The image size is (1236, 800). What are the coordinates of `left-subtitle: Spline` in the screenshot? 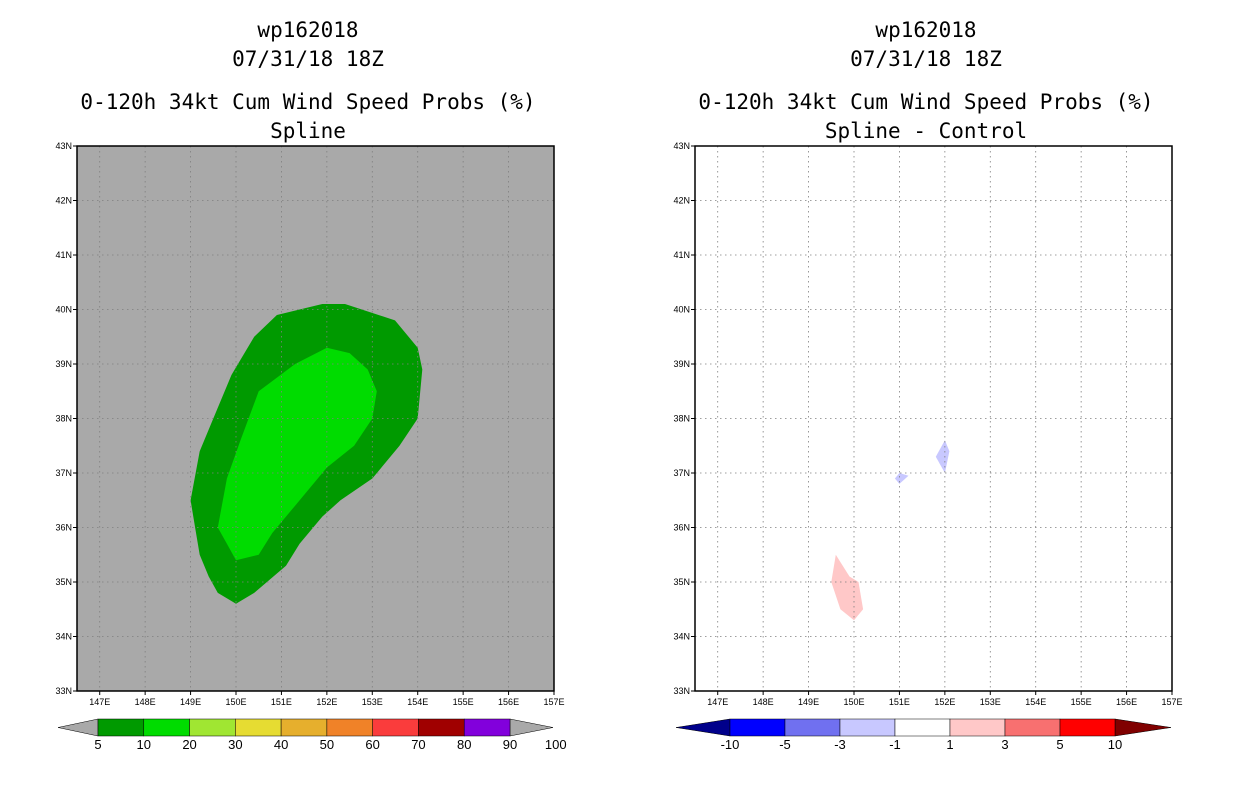 It's located at (308, 131).